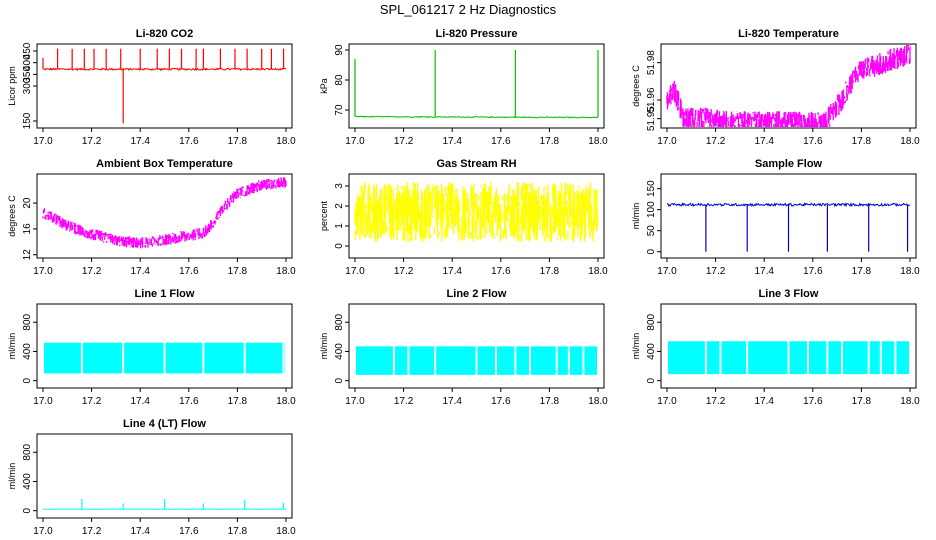  What do you see at coordinates (339, 50) in the screenshot?
I see `y-tick-label: 90` at bounding box center [339, 50].